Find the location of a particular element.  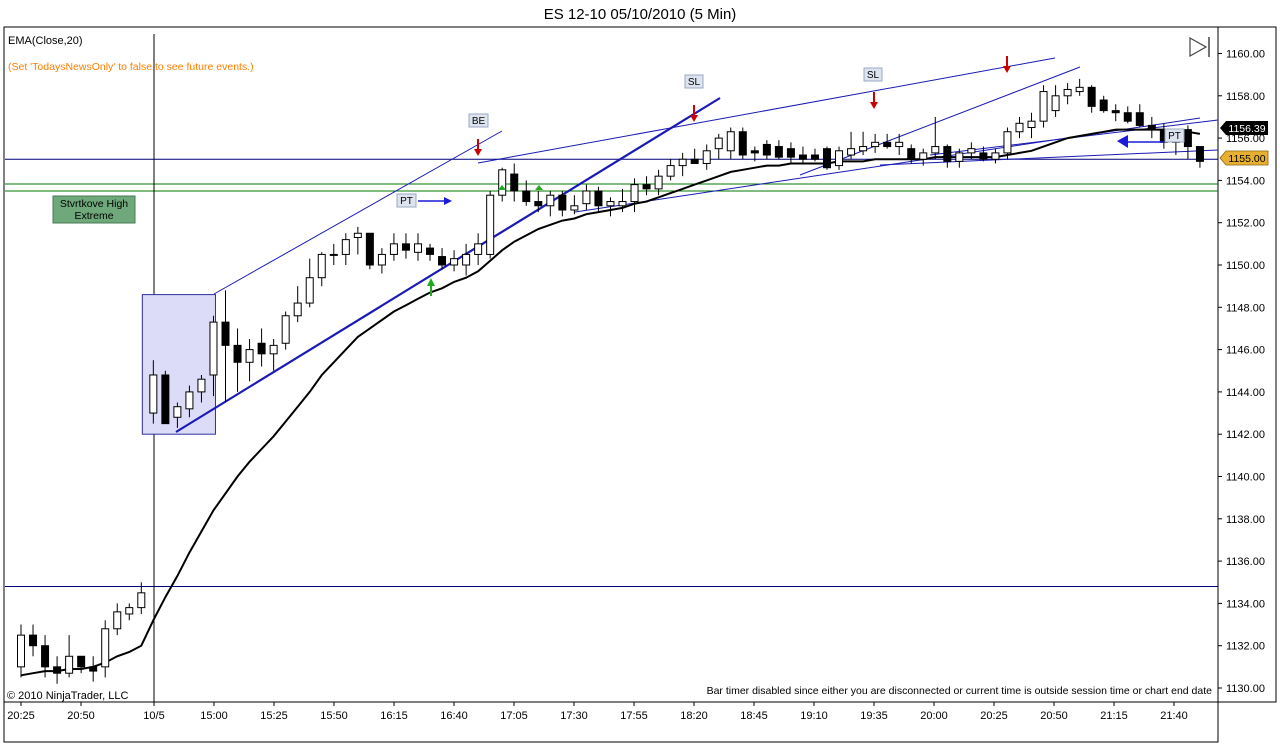

last-price-tag: 1156.39 is located at coordinates (1244, 128).